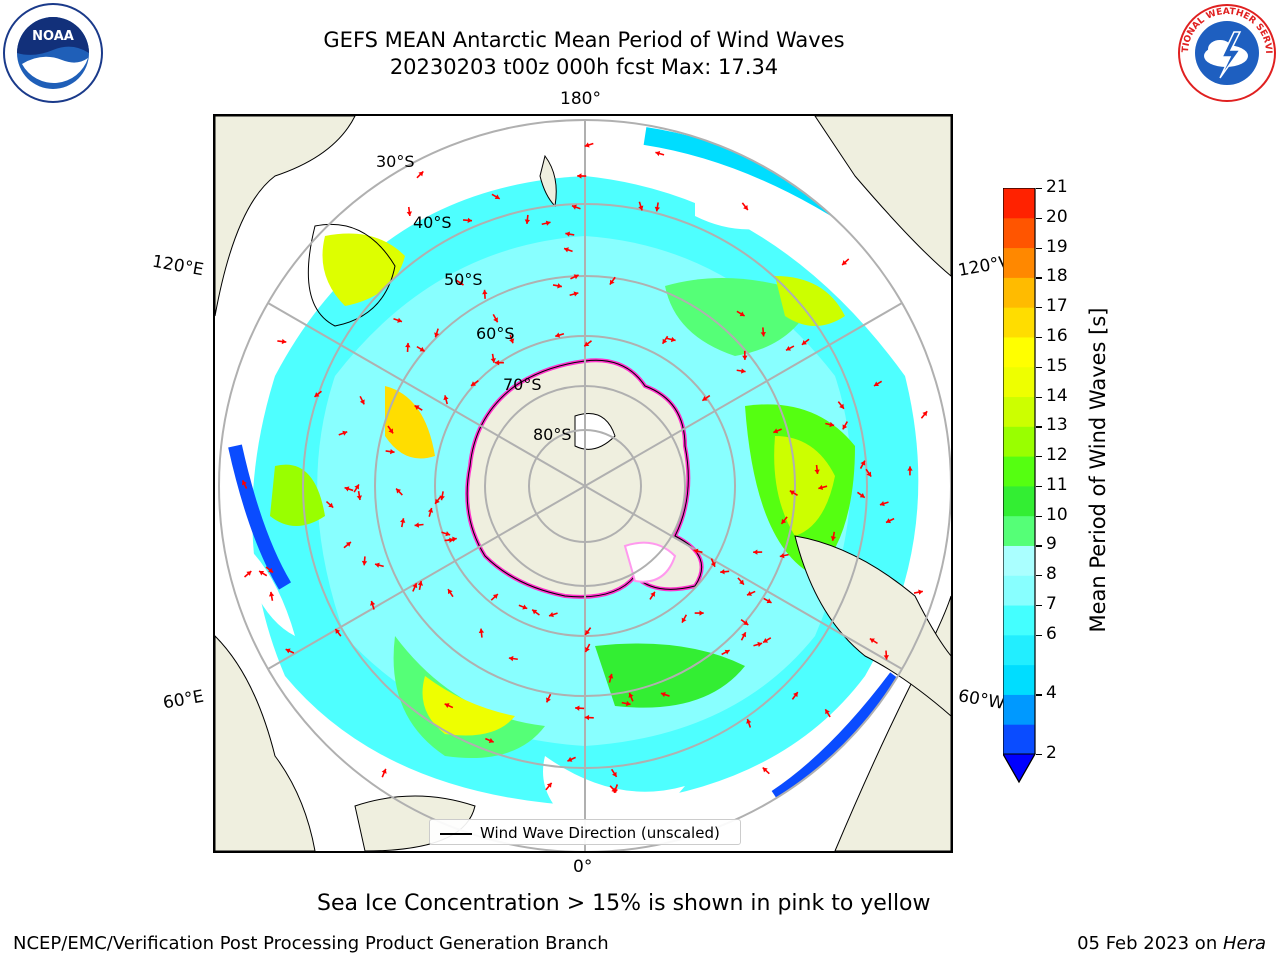 The width and height of the screenshot is (1280, 960). Describe the element at coordinates (552, 434) in the screenshot. I see `lat-label-80s: 80°S` at that location.